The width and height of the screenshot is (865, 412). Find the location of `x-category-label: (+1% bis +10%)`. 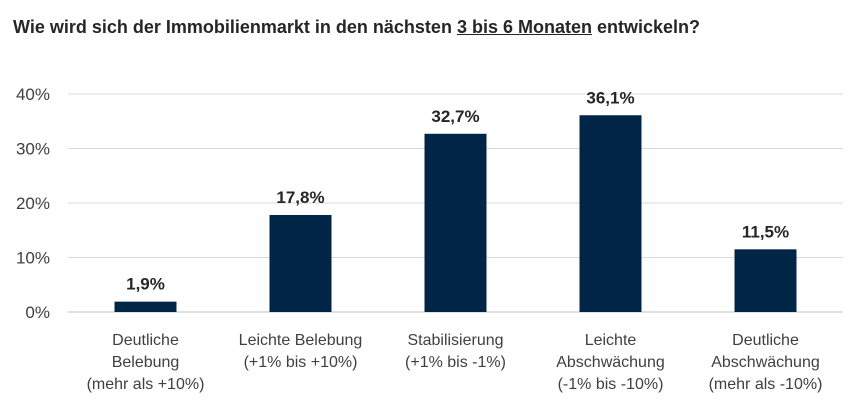

x-category-label: (+1% bis +10%) is located at coordinates (301, 362).